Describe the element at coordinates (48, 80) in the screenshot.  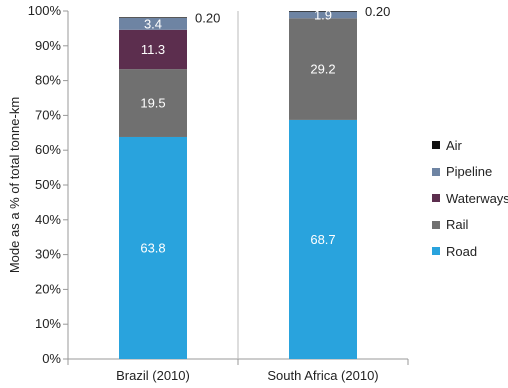
I see `y-tick-label: 80%` at that location.